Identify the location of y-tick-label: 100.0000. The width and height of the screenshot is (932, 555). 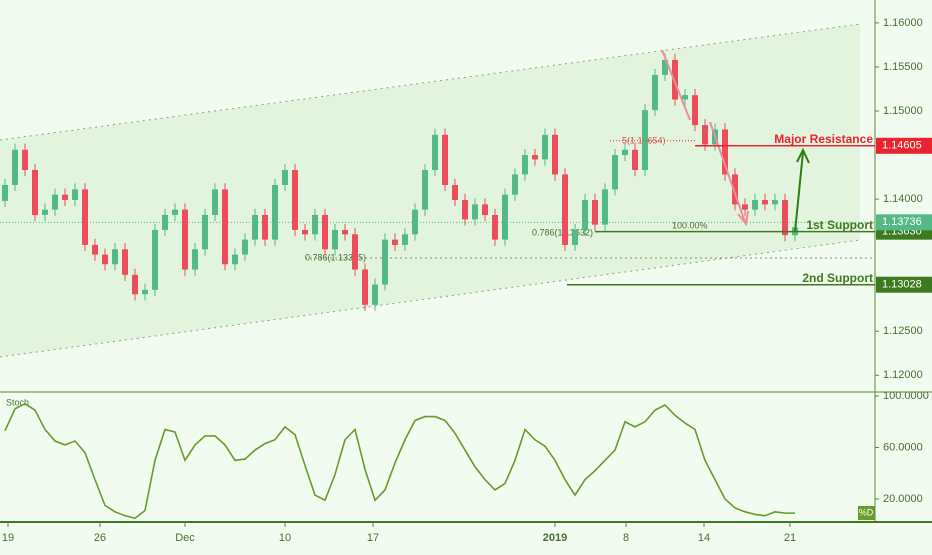
(906, 396).